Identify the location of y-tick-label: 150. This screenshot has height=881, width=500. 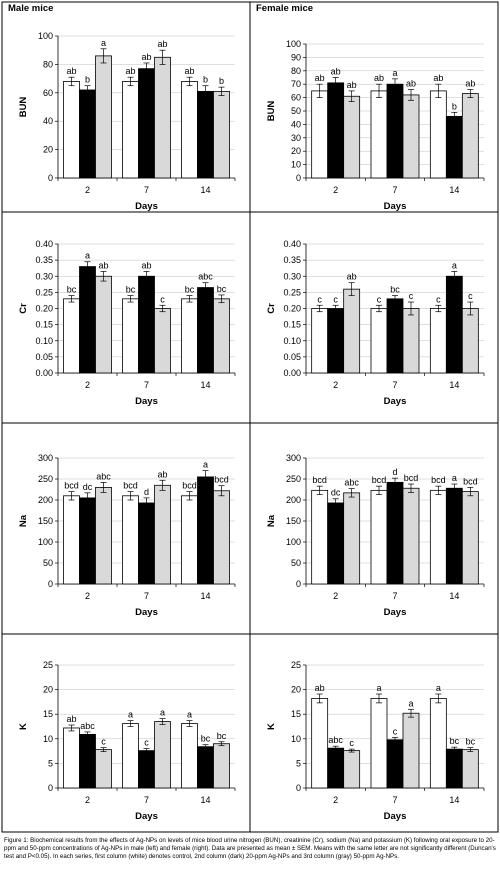
(45, 521).